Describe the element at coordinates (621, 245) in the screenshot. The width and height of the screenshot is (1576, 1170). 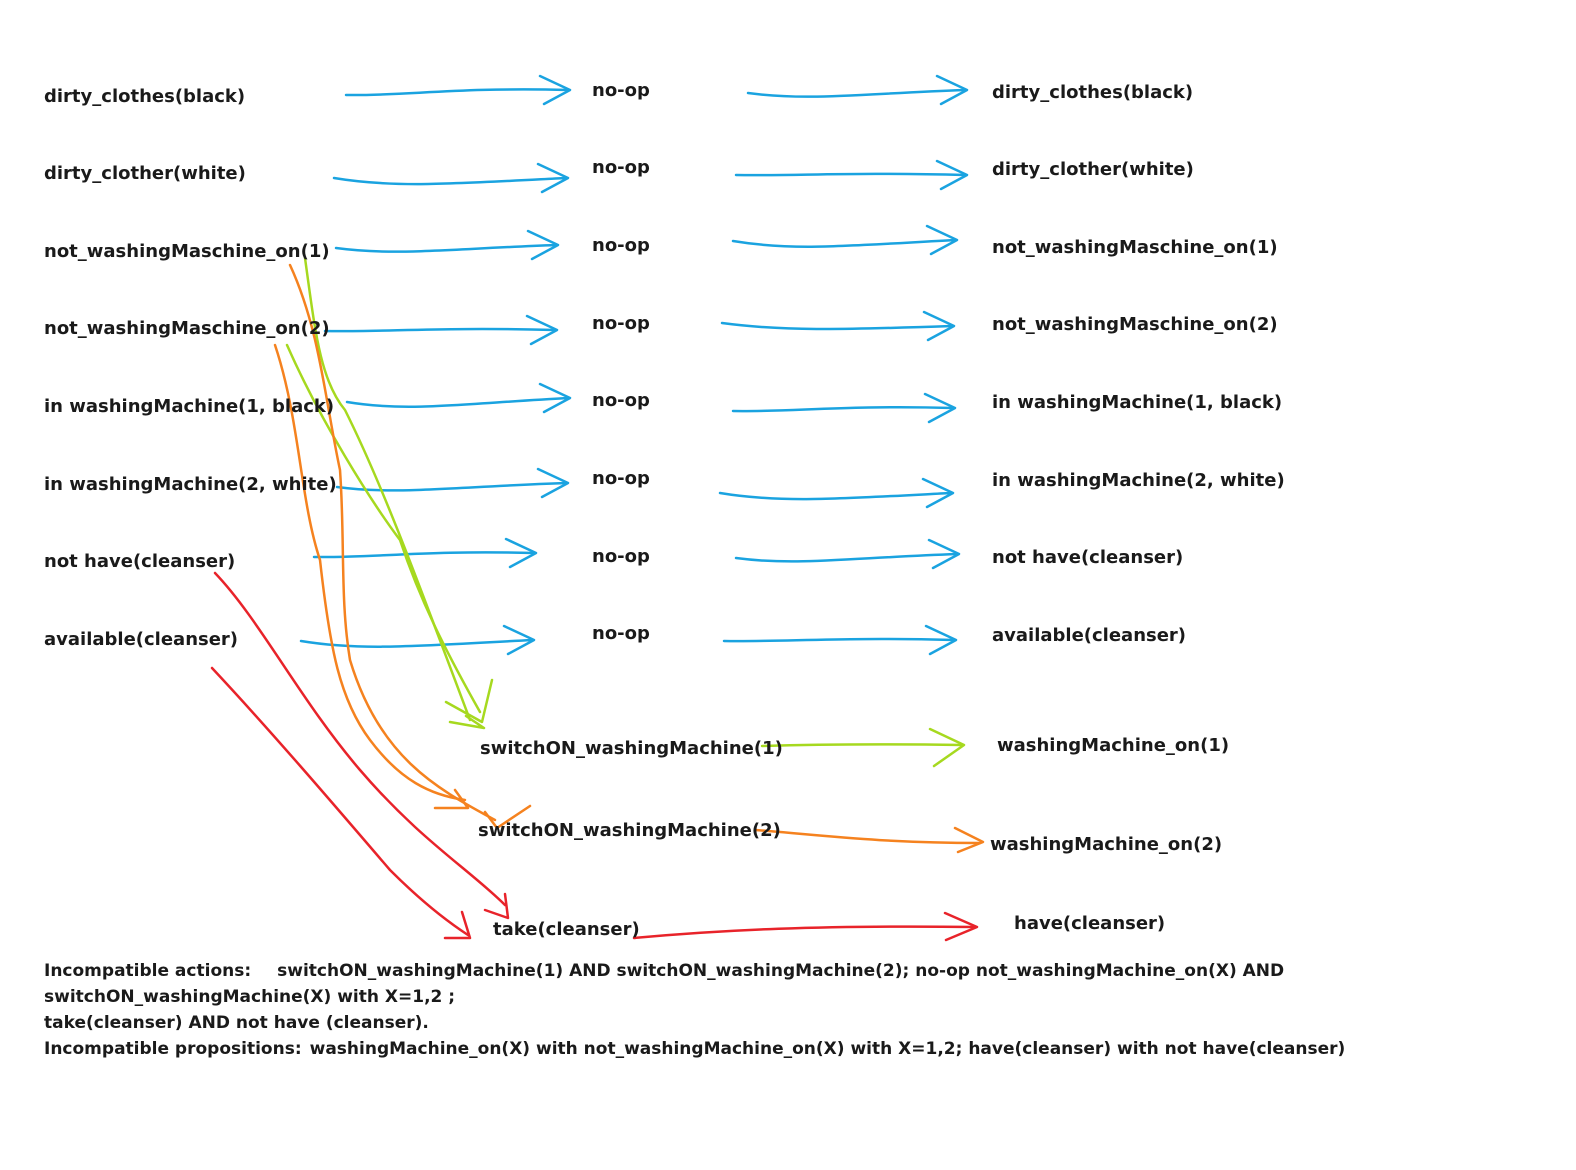
I see `noop-action-3: no-op` at that location.